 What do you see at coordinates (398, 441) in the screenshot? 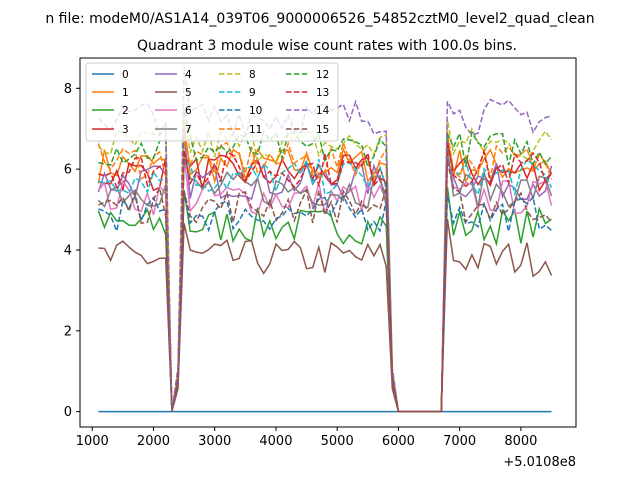
I see `x-tick-label: 6000` at bounding box center [398, 441].